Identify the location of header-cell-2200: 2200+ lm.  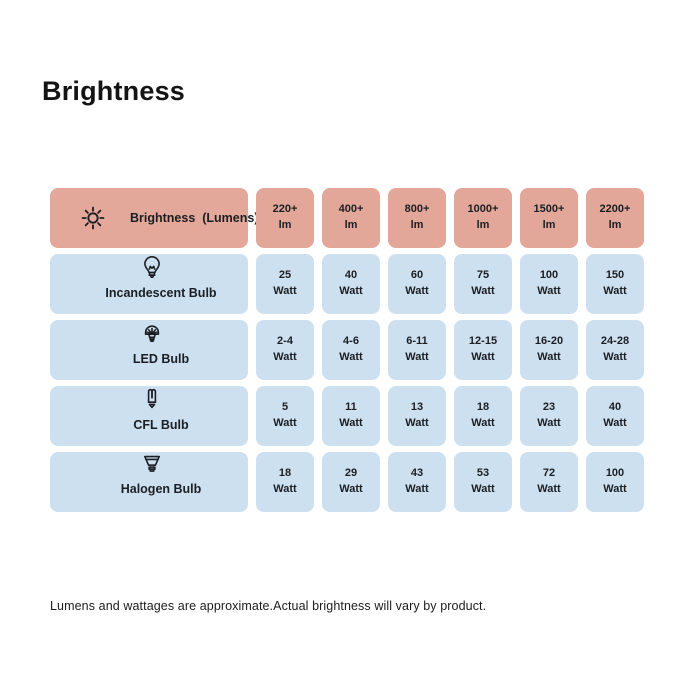
(615, 218).